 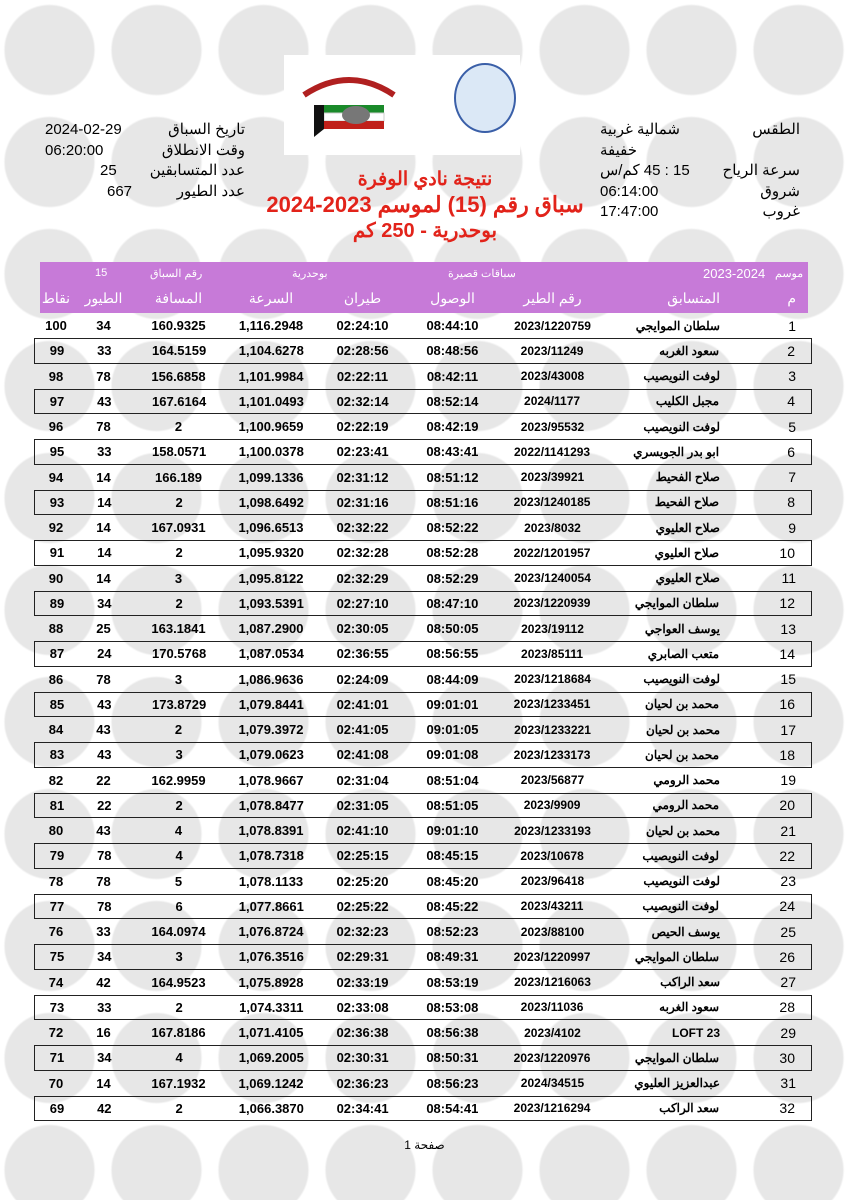 What do you see at coordinates (787, 754) in the screenshot?
I see `cell-rank: 18` at bounding box center [787, 754].